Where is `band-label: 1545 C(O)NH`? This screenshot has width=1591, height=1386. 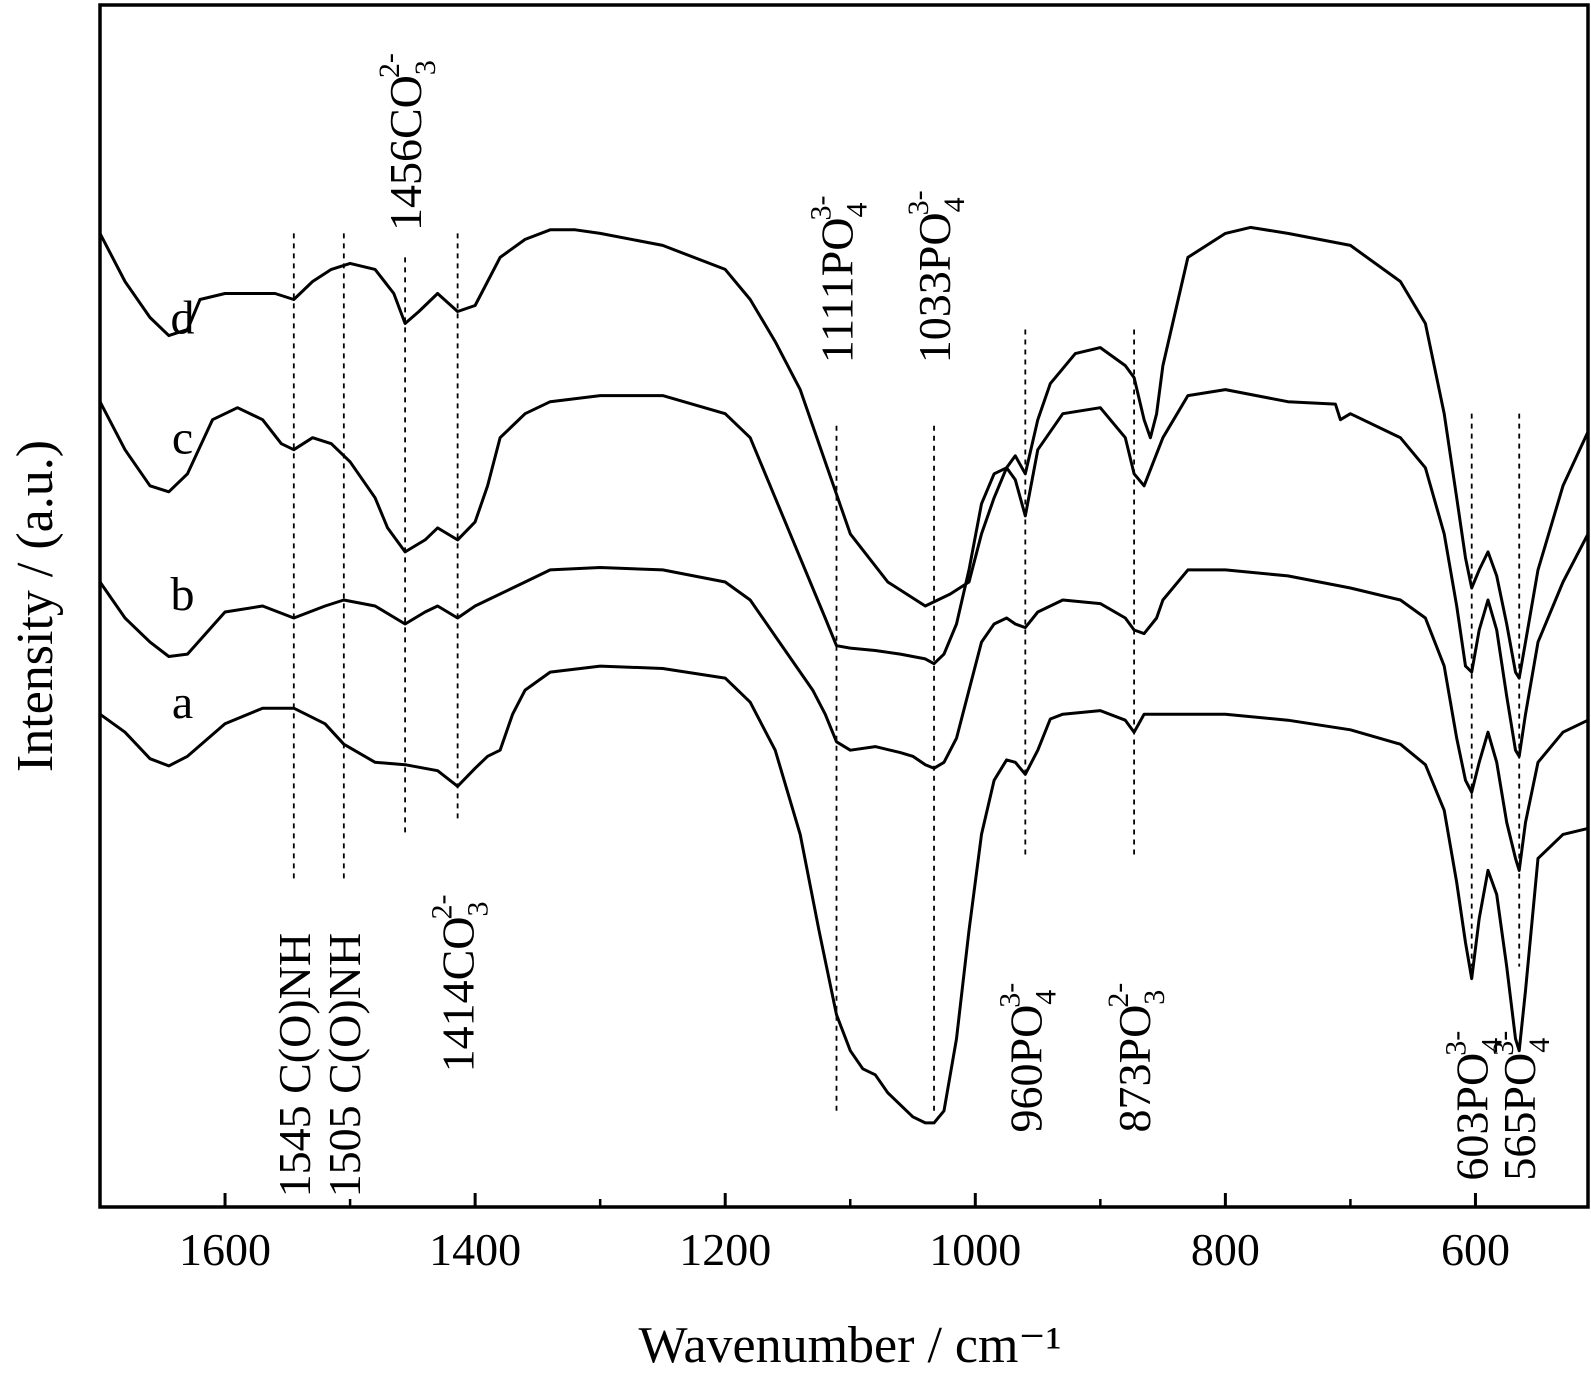
band-label: 1545 C(O)NH is located at coordinates (294, 1065).